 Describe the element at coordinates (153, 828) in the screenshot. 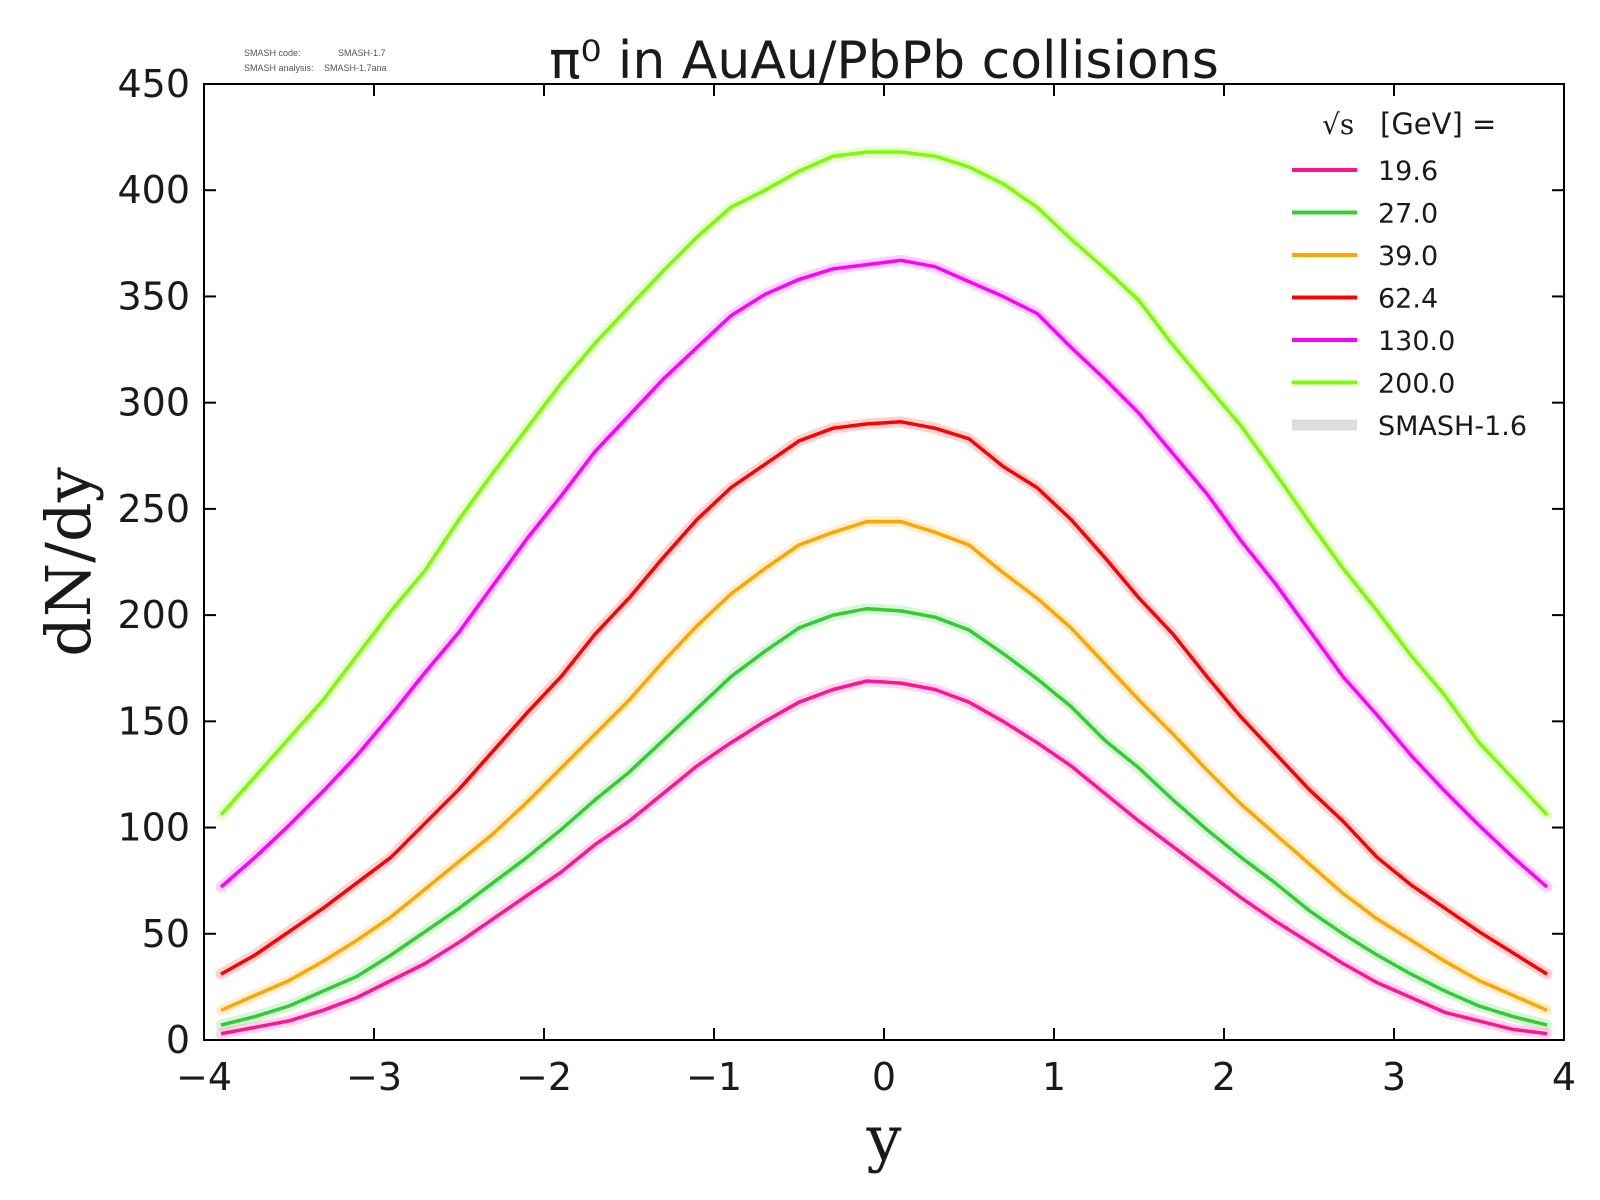

I see `y-tick-label: 100` at that location.